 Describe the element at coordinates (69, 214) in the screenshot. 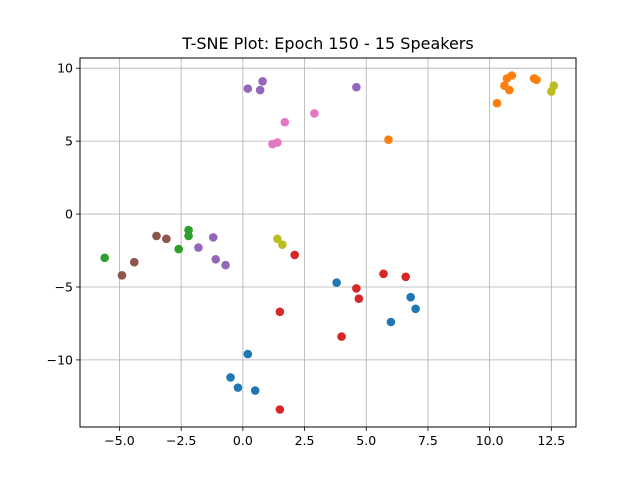

I see `y-tick-label: 0` at that location.